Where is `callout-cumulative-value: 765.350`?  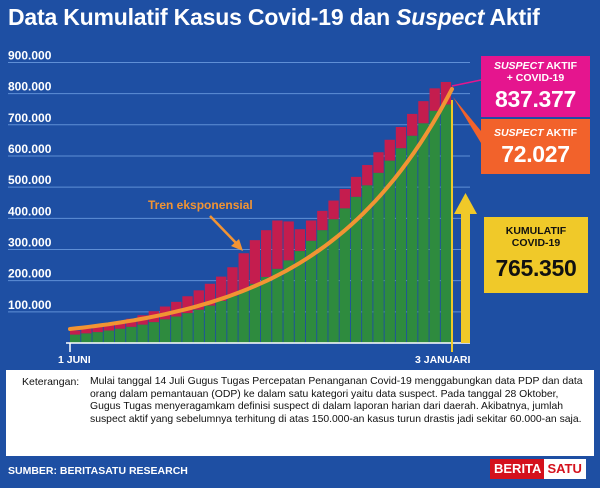 callout-cumulative-value: 765.350 is located at coordinates (536, 268).